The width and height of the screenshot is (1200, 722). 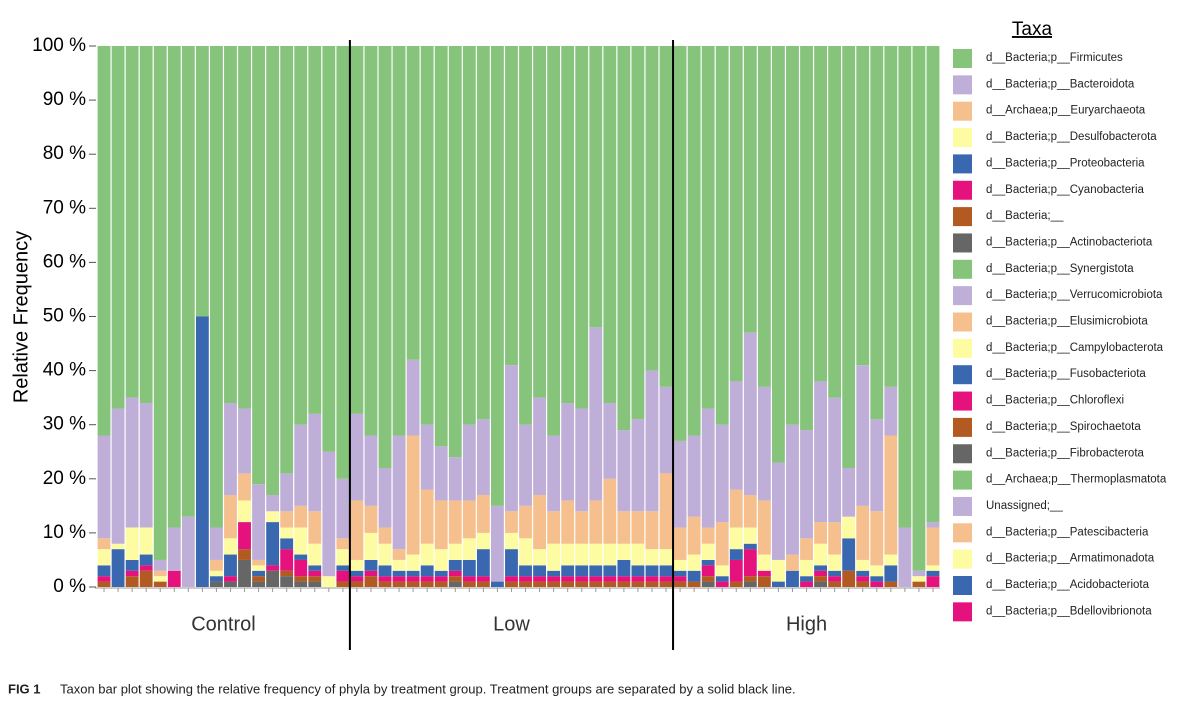 I want to click on legend-label: d__Bacteria;p__Campylobacterota, so click(x=1075, y=348).